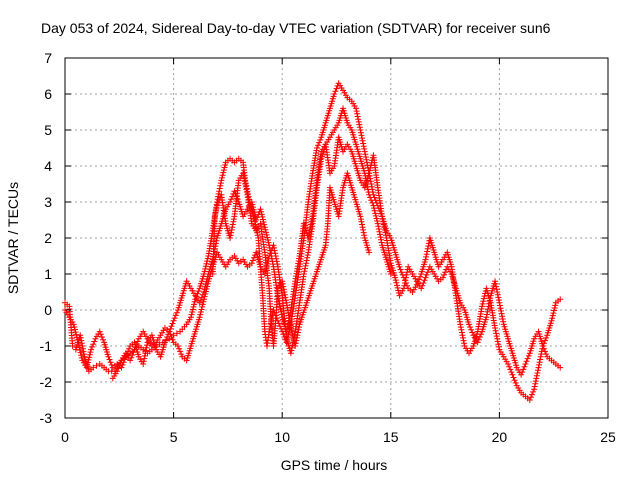 The height and width of the screenshot is (480, 640). Describe the element at coordinates (48, 58) in the screenshot. I see `y-tick-label: 7` at that location.